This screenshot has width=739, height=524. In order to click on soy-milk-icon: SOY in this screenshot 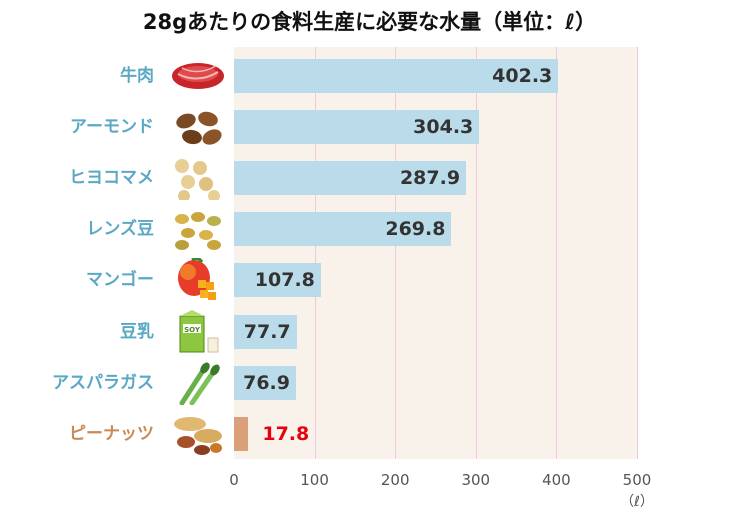, I will do `click(198, 332)`.